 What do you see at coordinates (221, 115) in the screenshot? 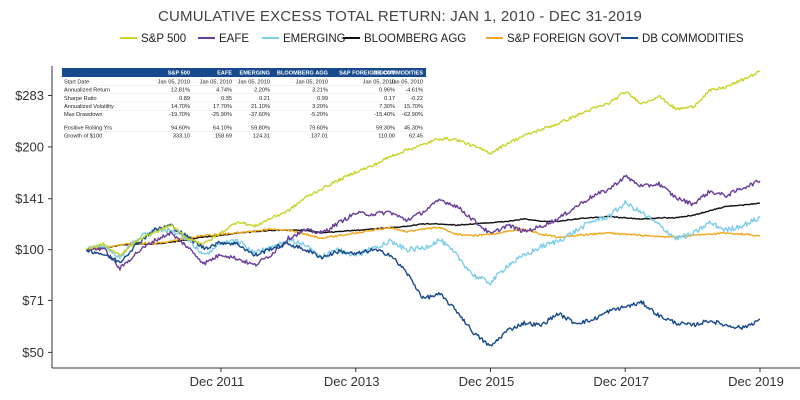
I see `stats-cell: -25.90%` at bounding box center [221, 115].